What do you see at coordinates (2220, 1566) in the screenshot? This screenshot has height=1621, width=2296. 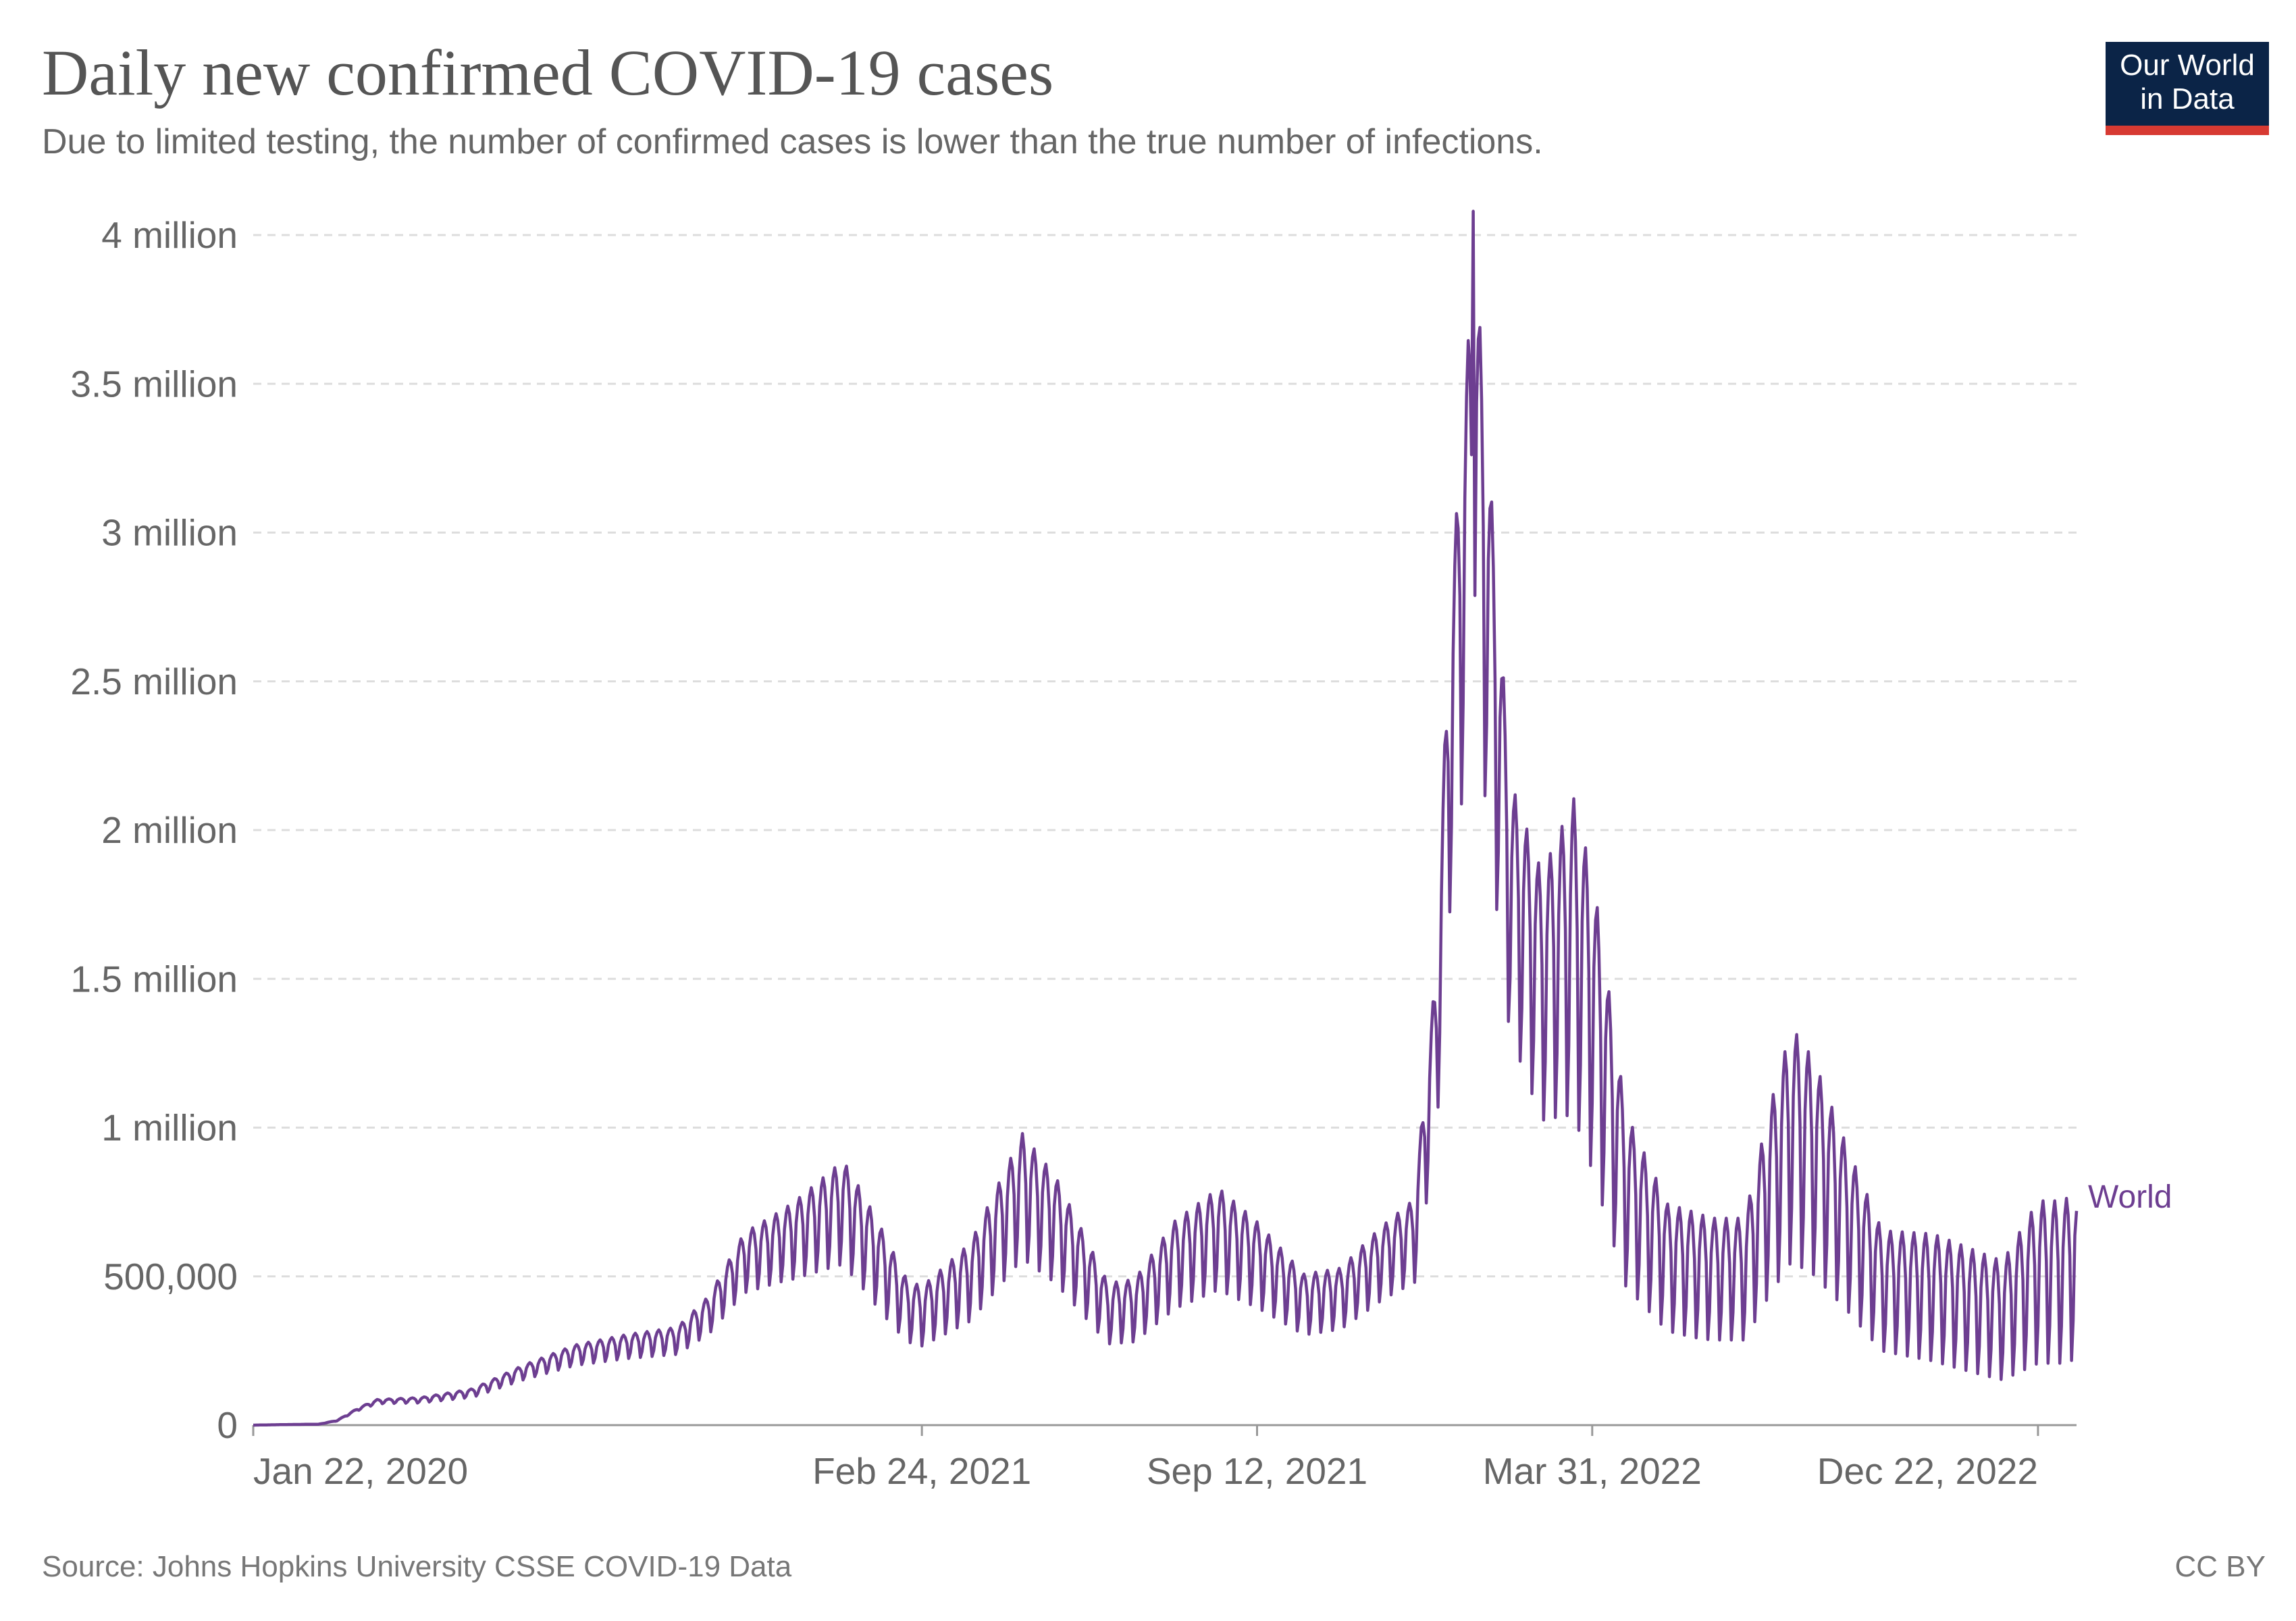 I see `license-link: CC BY` at bounding box center [2220, 1566].